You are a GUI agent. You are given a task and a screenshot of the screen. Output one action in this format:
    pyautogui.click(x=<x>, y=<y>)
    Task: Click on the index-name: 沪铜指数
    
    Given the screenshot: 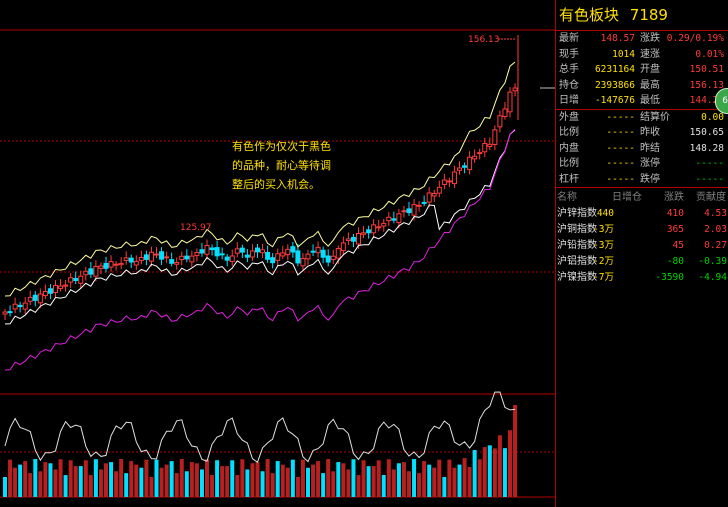 What is the action you would take?
    pyautogui.click(x=577, y=229)
    